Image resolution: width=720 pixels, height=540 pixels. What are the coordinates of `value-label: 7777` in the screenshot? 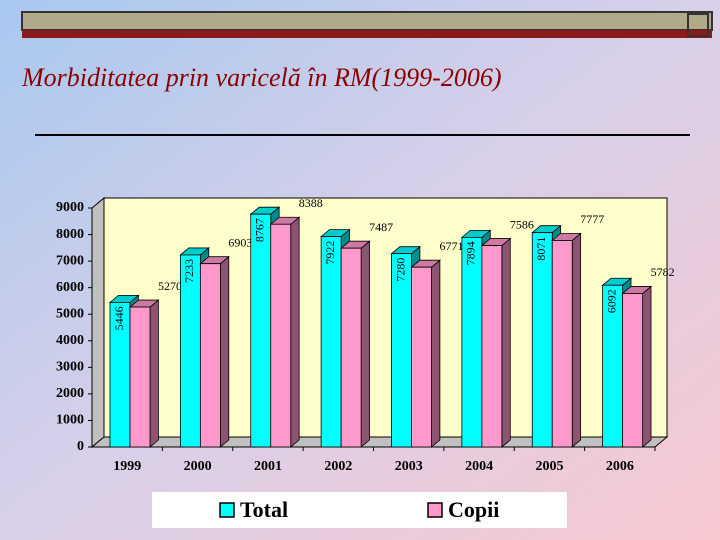 It's located at (592, 219).